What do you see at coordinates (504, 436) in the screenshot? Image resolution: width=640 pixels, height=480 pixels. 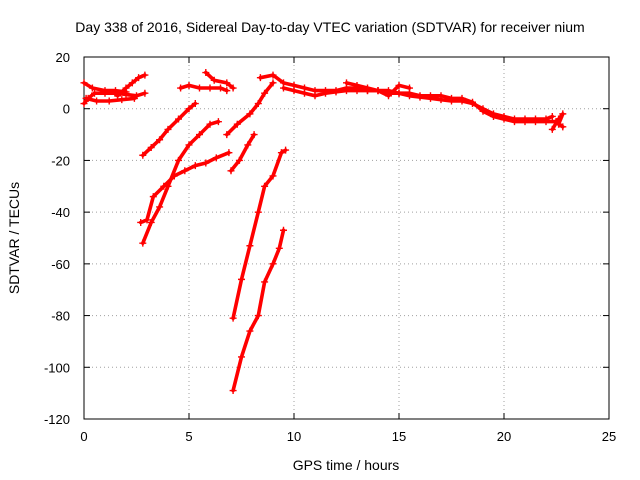 I see `x-tick-label: 20` at bounding box center [504, 436].